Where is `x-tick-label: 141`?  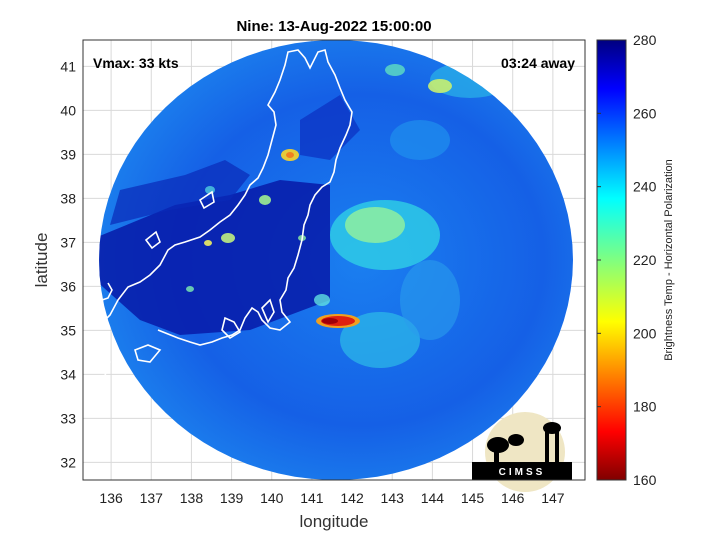 x-tick-label: 141 is located at coordinates (312, 498).